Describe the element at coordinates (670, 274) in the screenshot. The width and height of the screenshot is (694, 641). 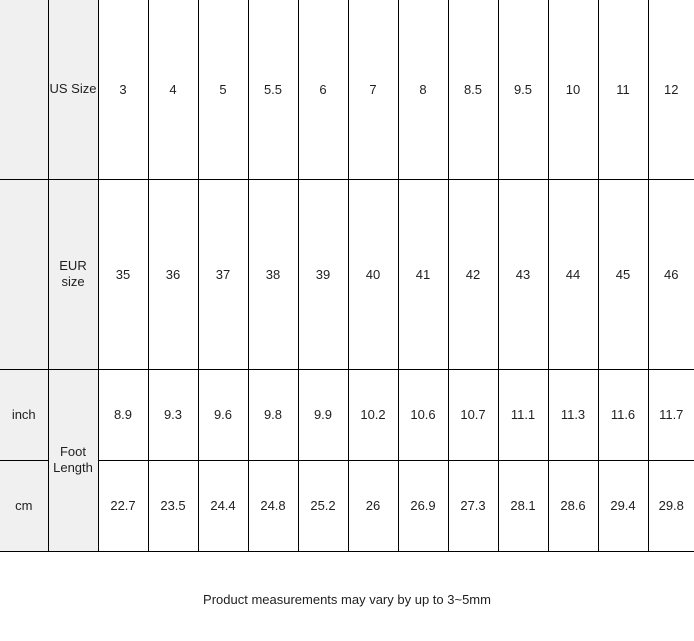
I see `eur-size-value: 46` at that location.